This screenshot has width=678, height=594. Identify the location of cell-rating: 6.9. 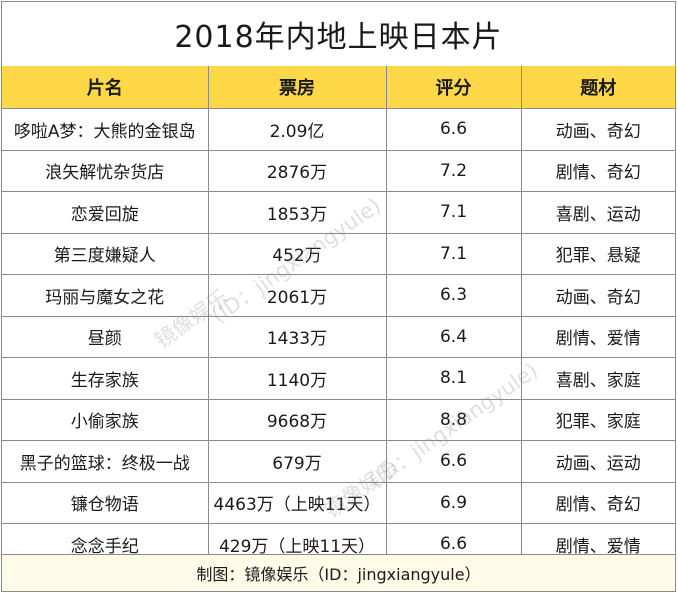
(453, 502).